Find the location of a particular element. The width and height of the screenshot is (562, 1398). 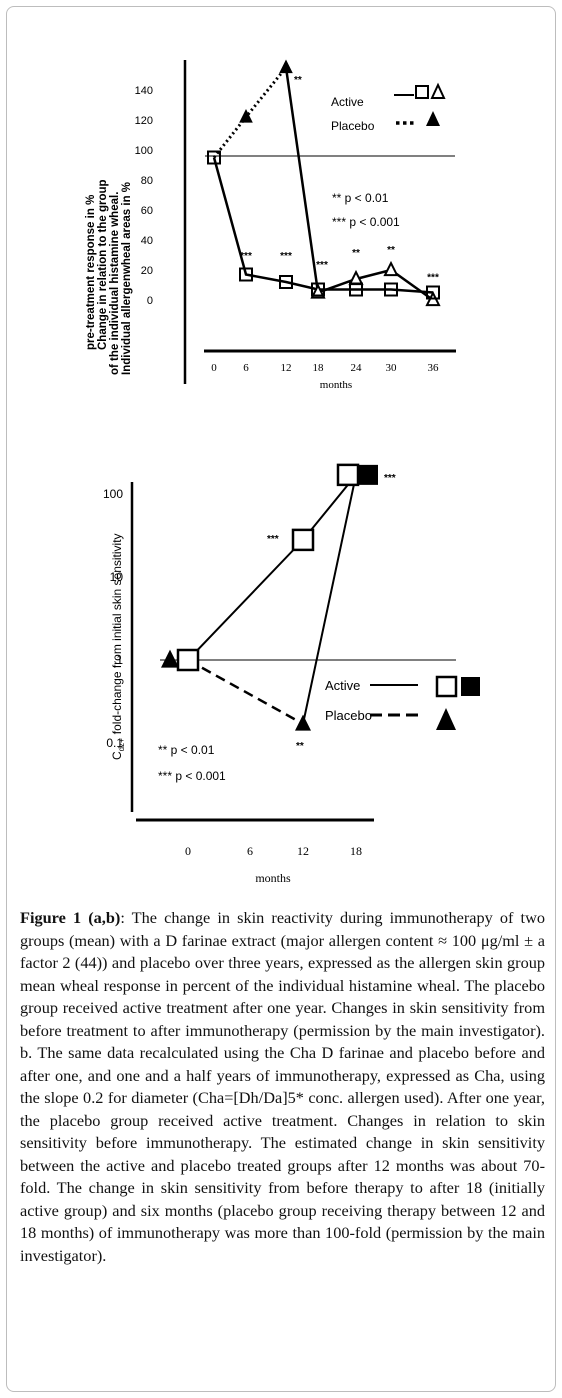

chart-b-markers is located at coordinates (269, 597).